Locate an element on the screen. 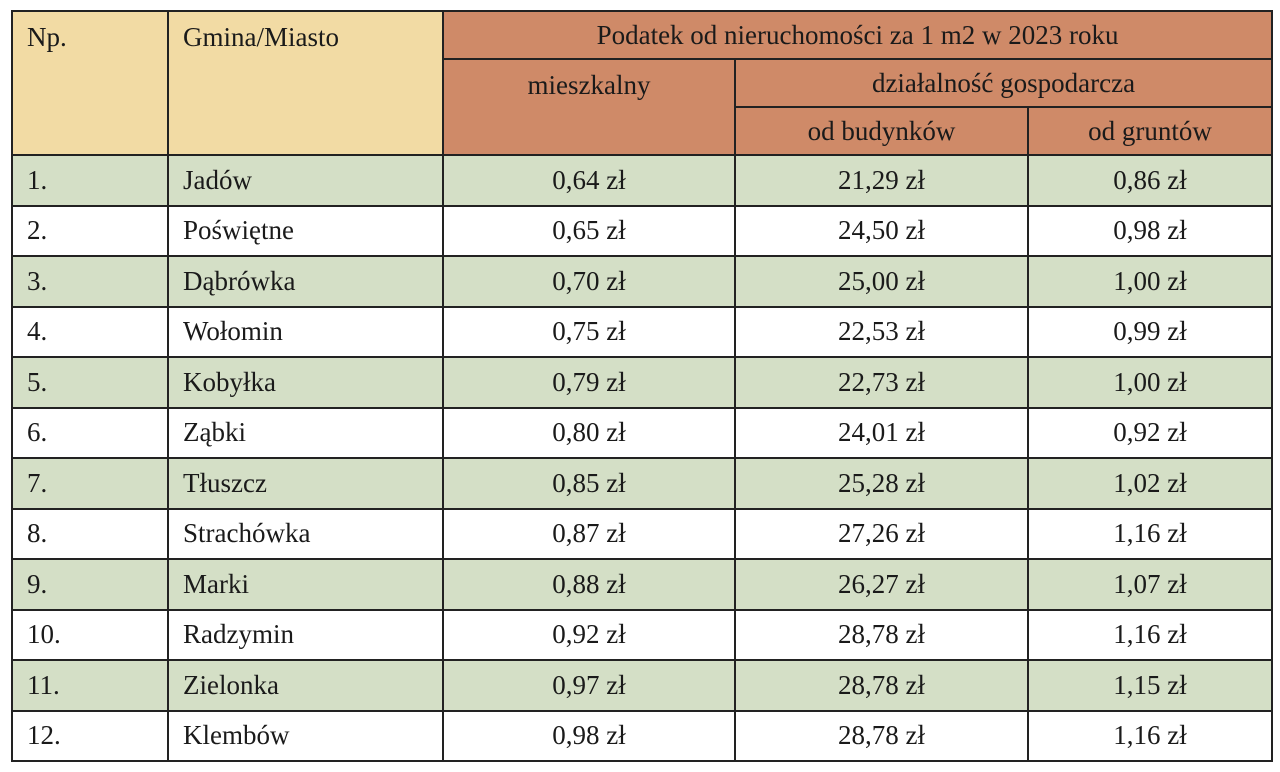  table-cell: 0,64 zł is located at coordinates (589, 180).